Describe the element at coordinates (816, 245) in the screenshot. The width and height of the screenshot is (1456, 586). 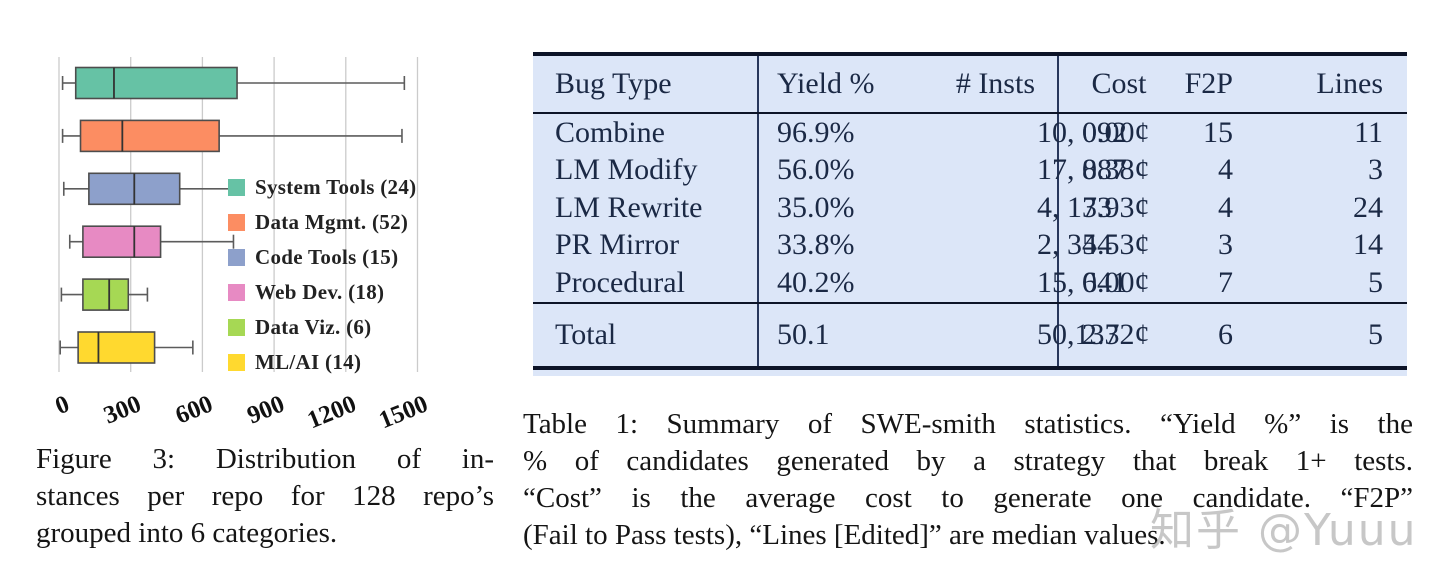
I see `table-cell: 33.8%` at that location.